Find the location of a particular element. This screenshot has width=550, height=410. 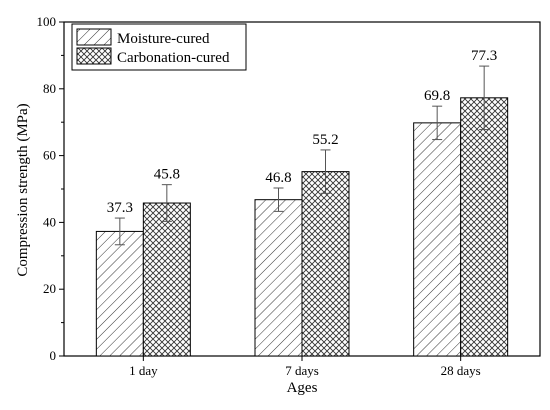

legend-swatch-carbonation is located at coordinates (94, 56).